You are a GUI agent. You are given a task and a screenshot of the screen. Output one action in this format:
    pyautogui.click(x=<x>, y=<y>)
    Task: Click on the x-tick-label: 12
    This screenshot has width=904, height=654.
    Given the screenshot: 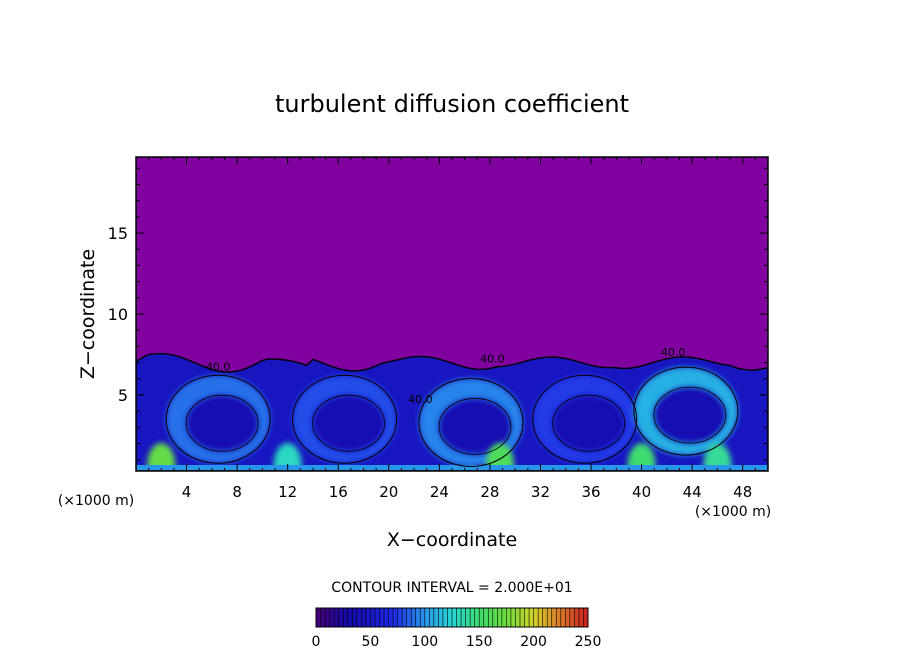 What is the action you would take?
    pyautogui.click(x=287, y=492)
    